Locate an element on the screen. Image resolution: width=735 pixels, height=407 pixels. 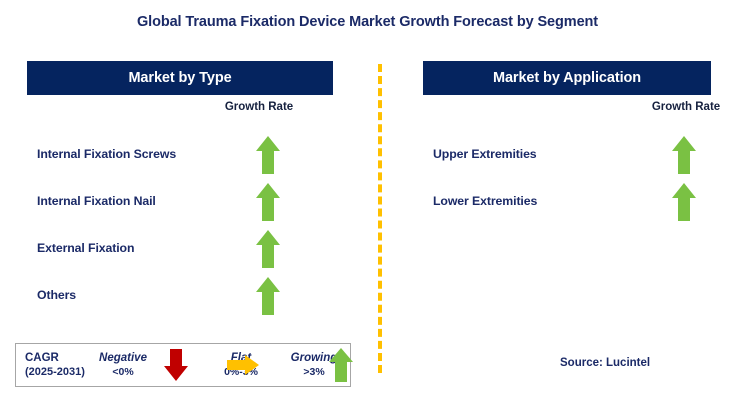
legend-cagr-title: CAGR (2025-2031) is located at coordinates (66, 365).